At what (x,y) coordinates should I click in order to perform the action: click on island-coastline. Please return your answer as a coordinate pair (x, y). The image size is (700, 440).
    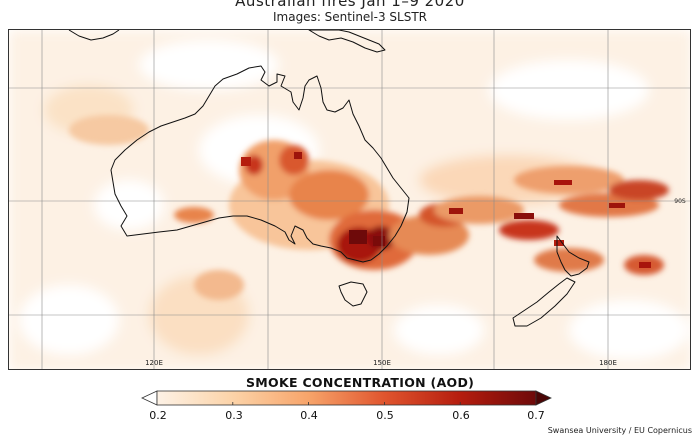
    Looking at the image, I should click on (94, 35).